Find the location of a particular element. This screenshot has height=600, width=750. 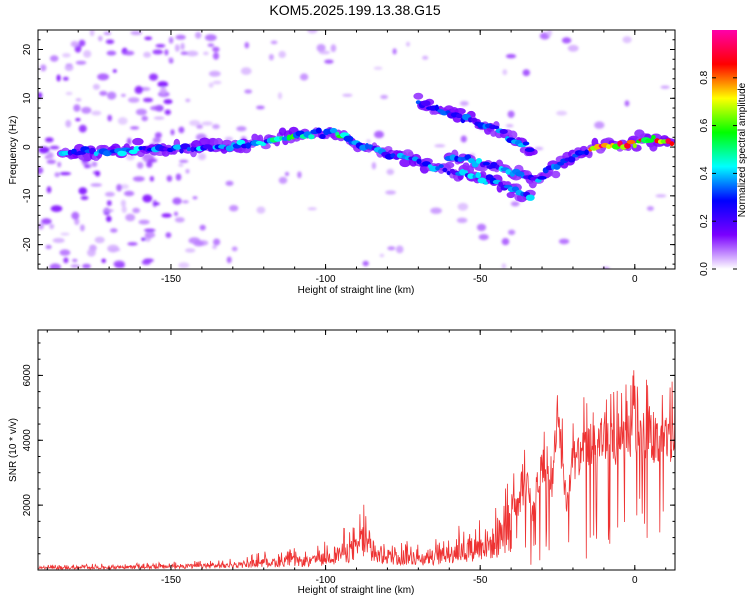

snr-y-tick-label: 6000 is located at coordinates (27, 375).